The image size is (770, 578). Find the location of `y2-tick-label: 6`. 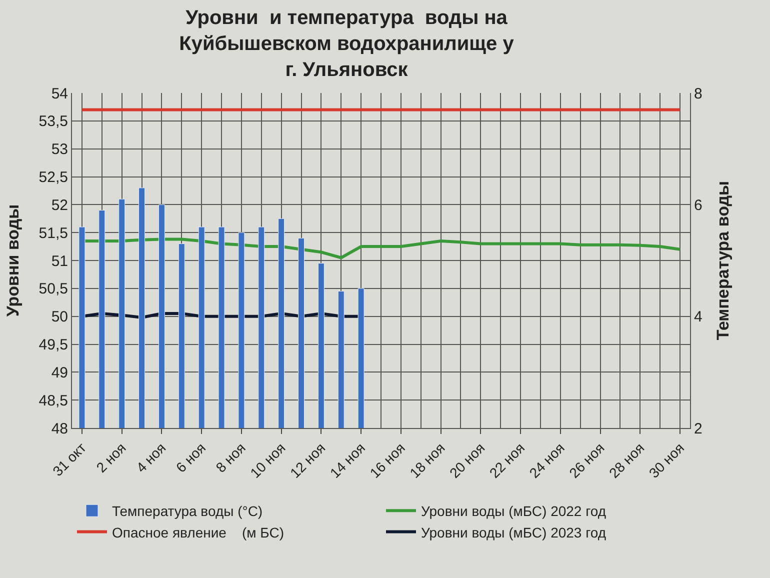

y2-tick-label: 6 is located at coordinates (698, 205).